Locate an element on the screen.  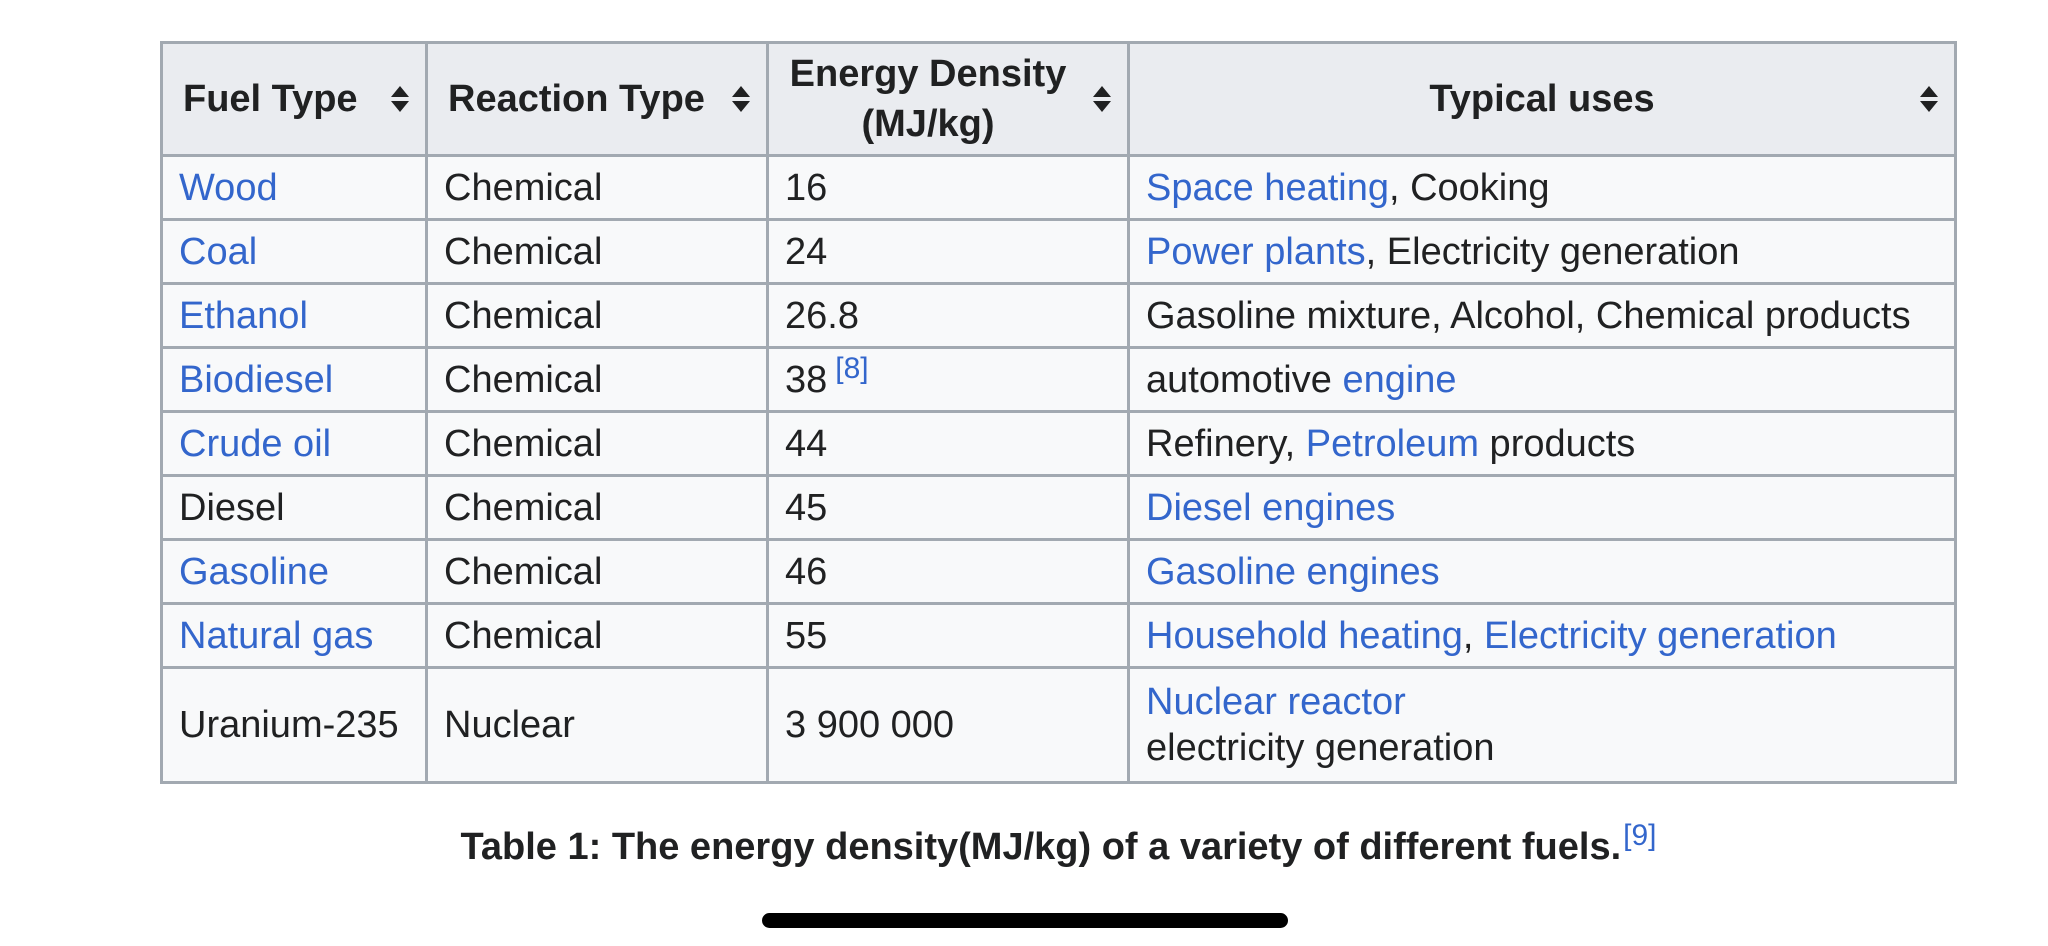
fuel-link: Wood is located at coordinates (228, 187).